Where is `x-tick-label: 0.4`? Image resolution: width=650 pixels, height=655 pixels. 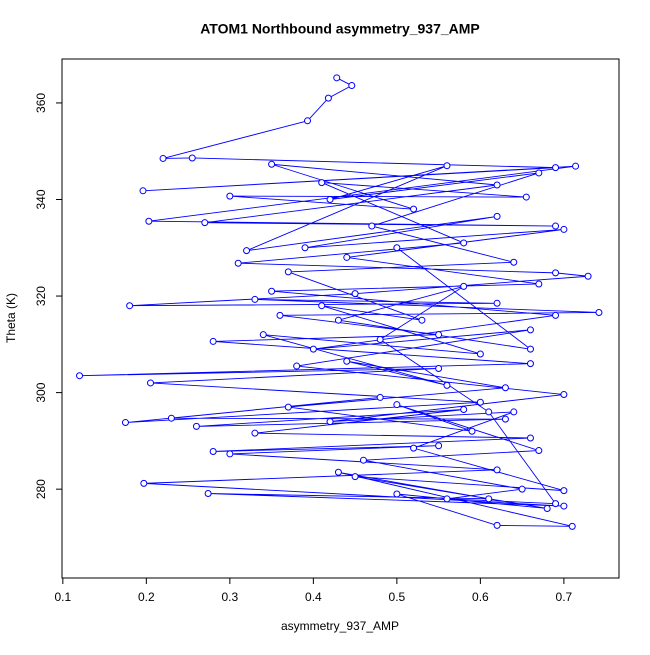 x-tick-label: 0.4 is located at coordinates (313, 597).